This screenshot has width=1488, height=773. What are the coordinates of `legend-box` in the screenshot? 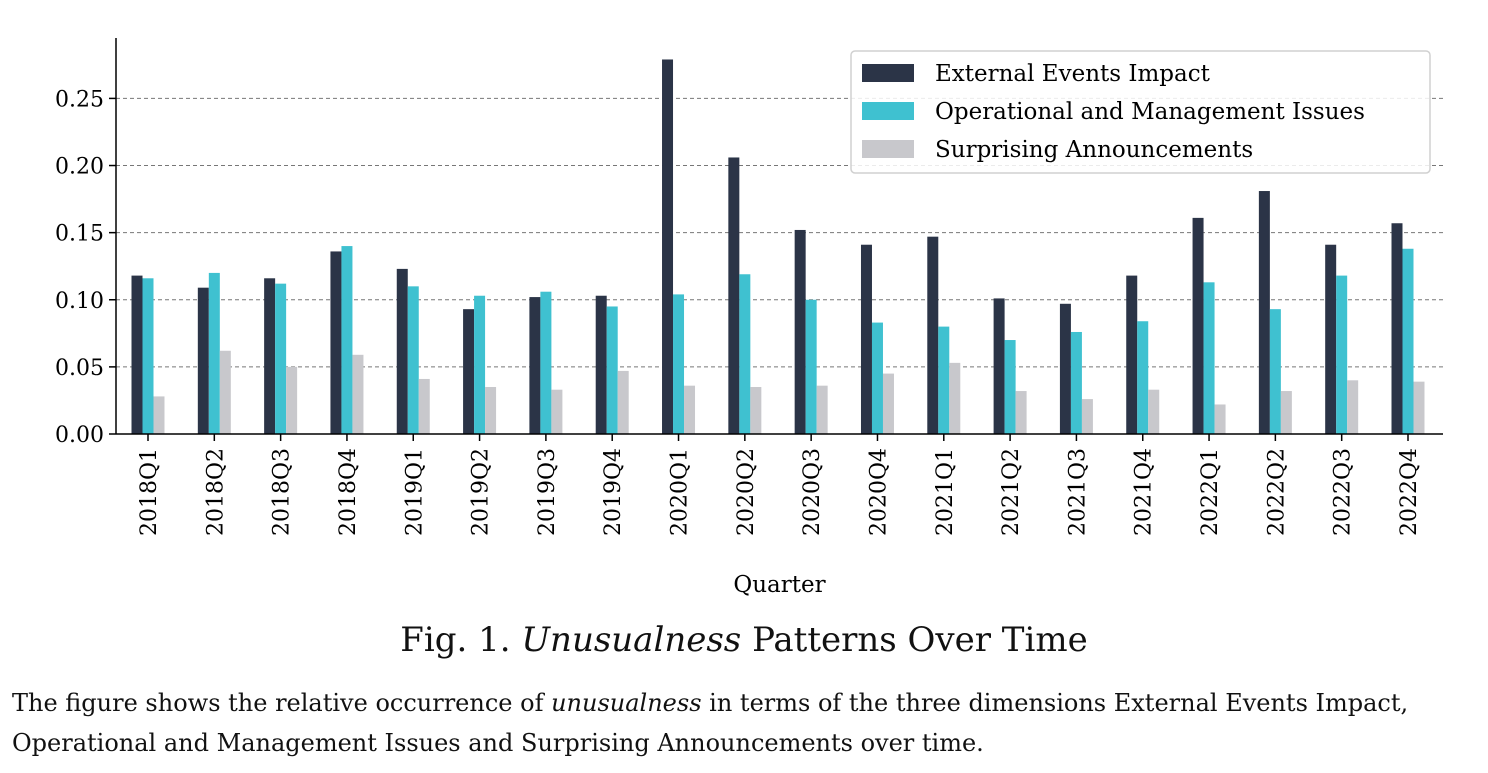 It's located at (1140, 112).